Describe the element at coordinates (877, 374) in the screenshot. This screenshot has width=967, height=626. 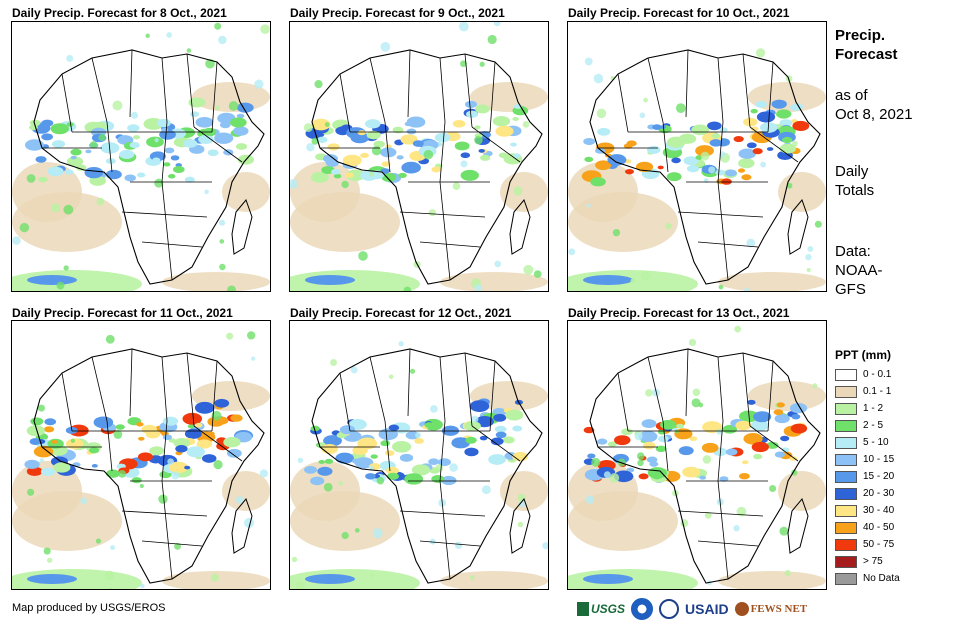
I see `legend-label: 0 - 0.1` at that location.